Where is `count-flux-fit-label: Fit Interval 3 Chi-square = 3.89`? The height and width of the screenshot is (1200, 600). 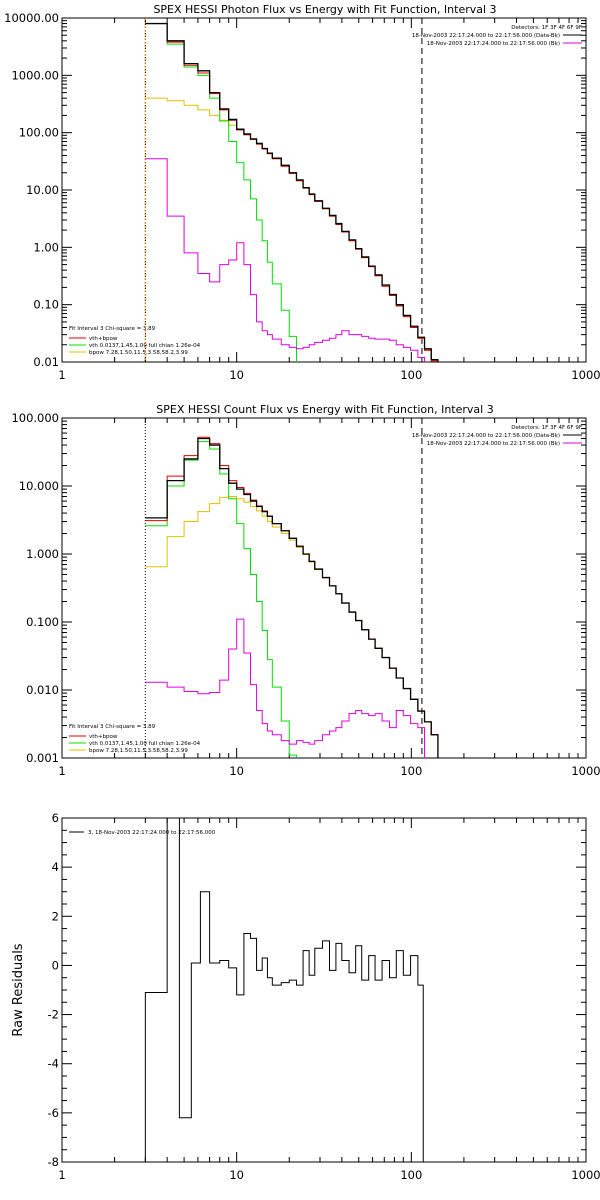
count-flux-fit-label: Fit Interval 3 Chi-square = 3.89 is located at coordinates (112, 727).